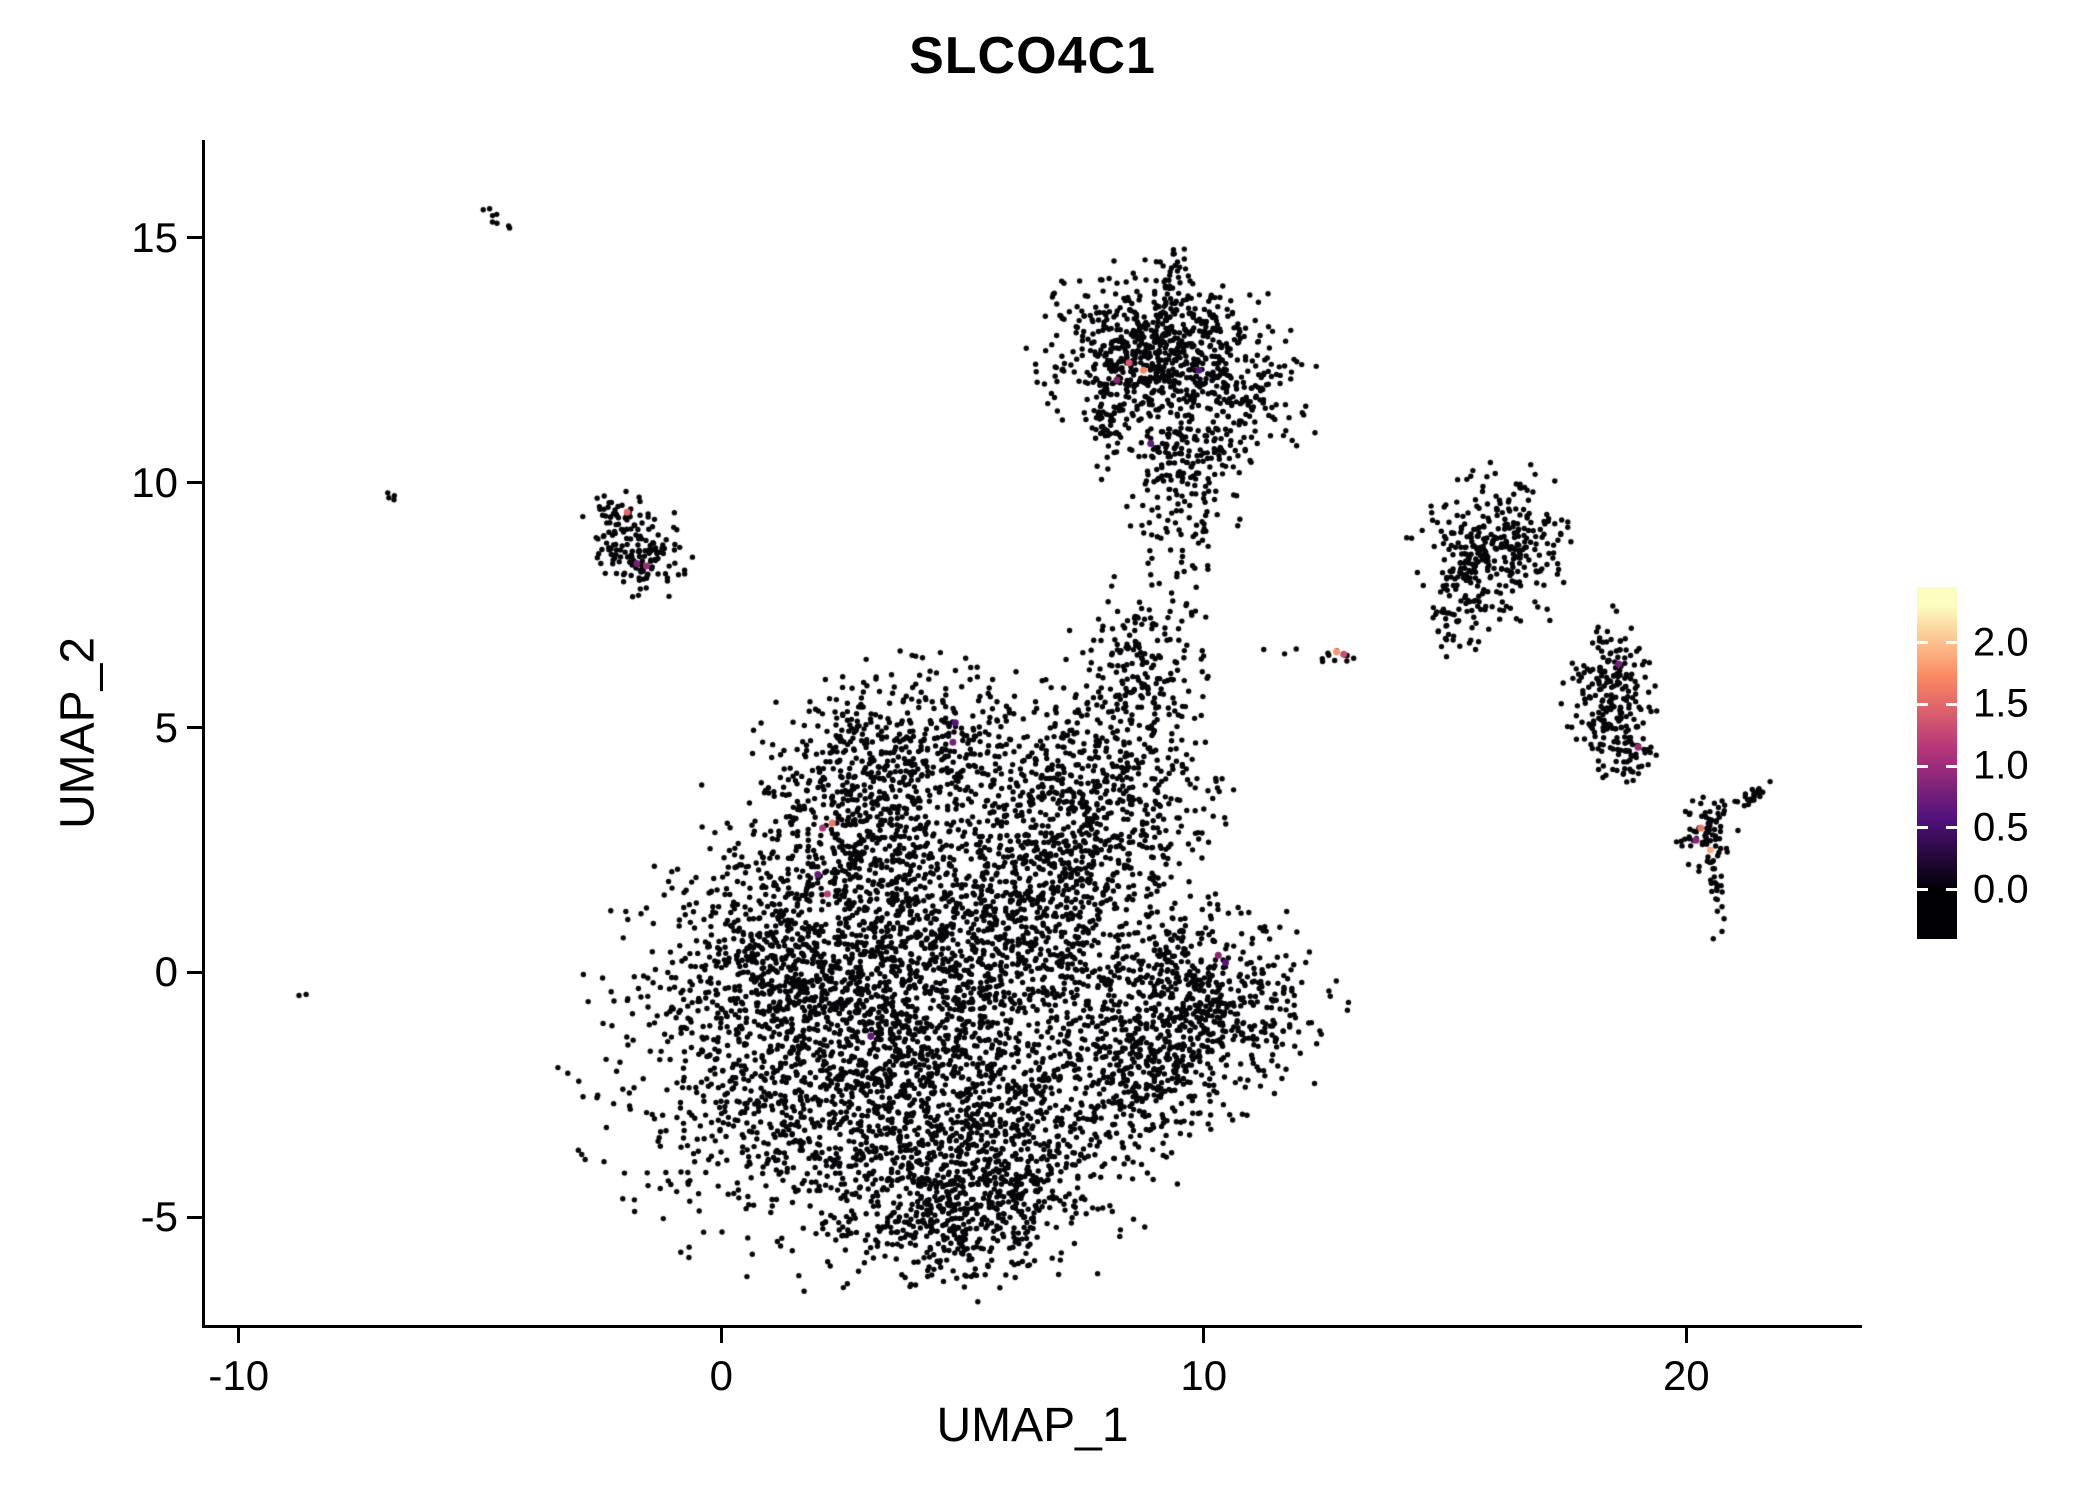  I want to click on colorbar-tick-label: 1.5, so click(2001, 703).